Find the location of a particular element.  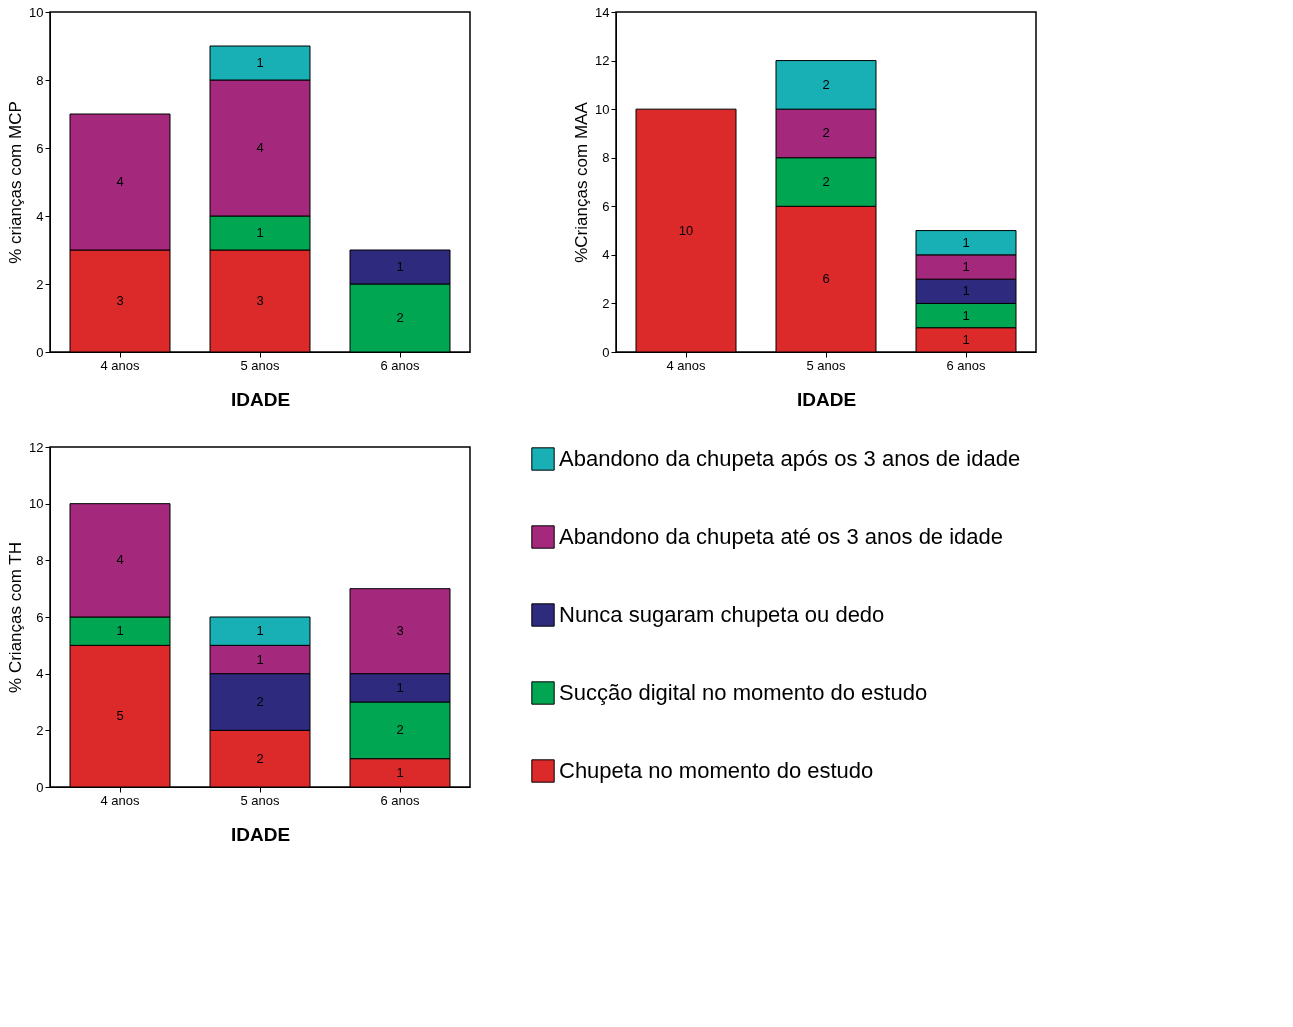

legend-label: Sucção digital no momento do estudo is located at coordinates (743, 692).